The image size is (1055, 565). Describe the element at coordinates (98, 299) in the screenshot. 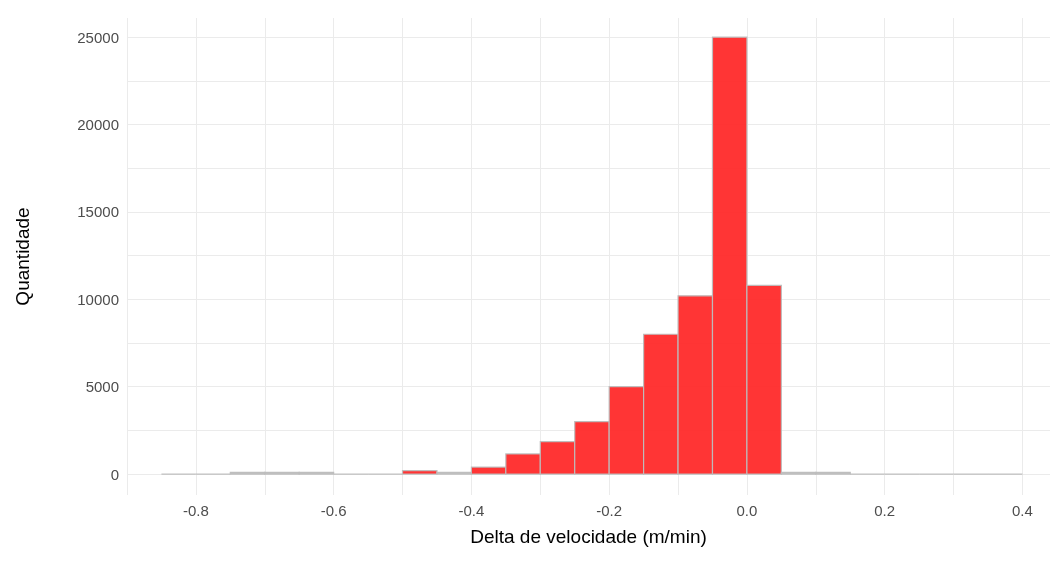

I see `y-tick-label: 10000` at that location.